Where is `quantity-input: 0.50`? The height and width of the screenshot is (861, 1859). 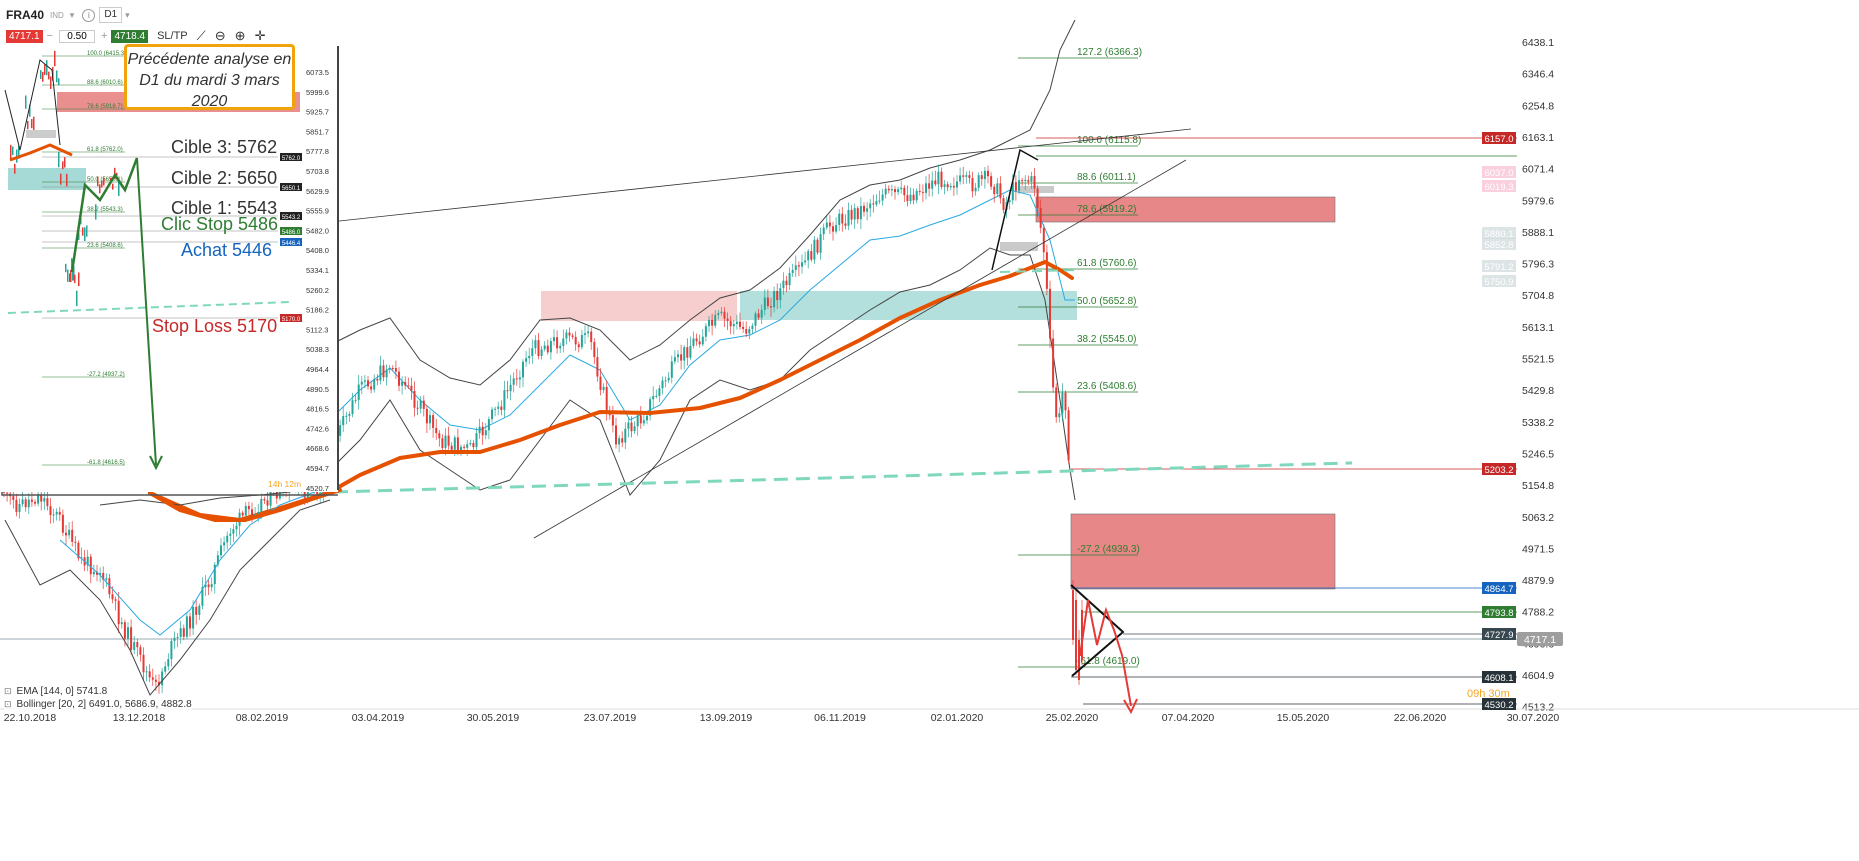
quantity-input: 0.50 is located at coordinates (77, 36).